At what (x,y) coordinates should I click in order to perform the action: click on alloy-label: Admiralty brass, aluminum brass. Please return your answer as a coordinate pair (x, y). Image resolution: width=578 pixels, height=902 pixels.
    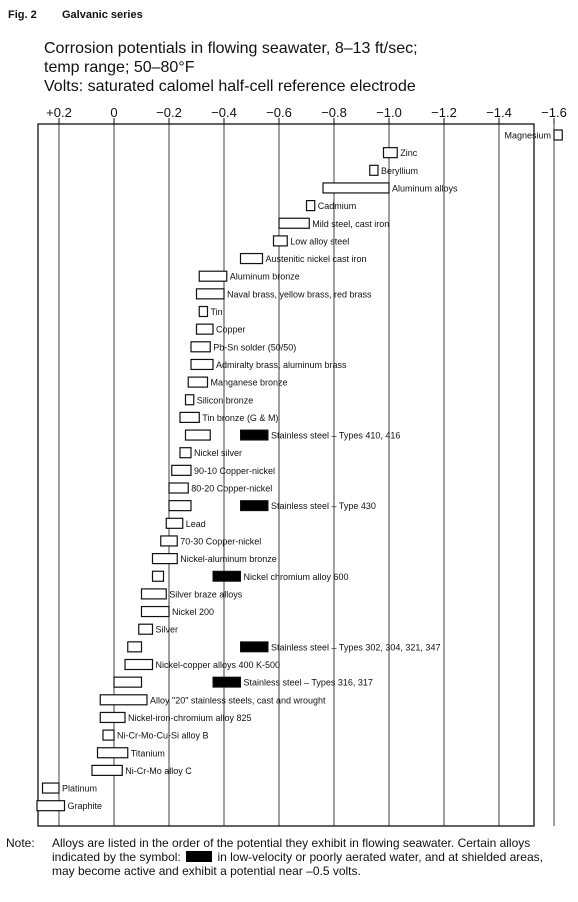
    Looking at the image, I should click on (281, 365).